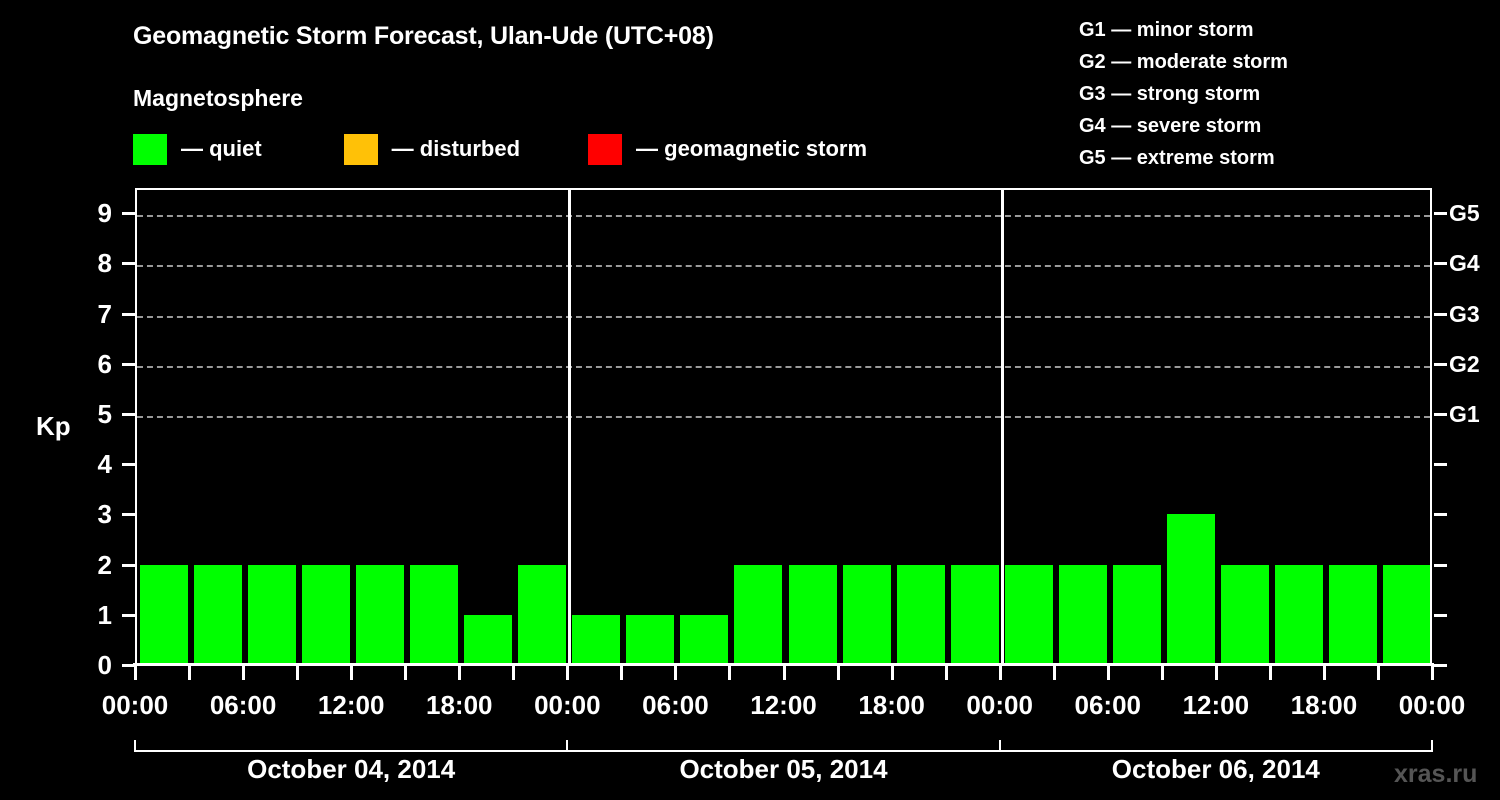 The width and height of the screenshot is (1500, 800). Describe the element at coordinates (1464, 313) in the screenshot. I see `g-axis-label: G3` at that location.